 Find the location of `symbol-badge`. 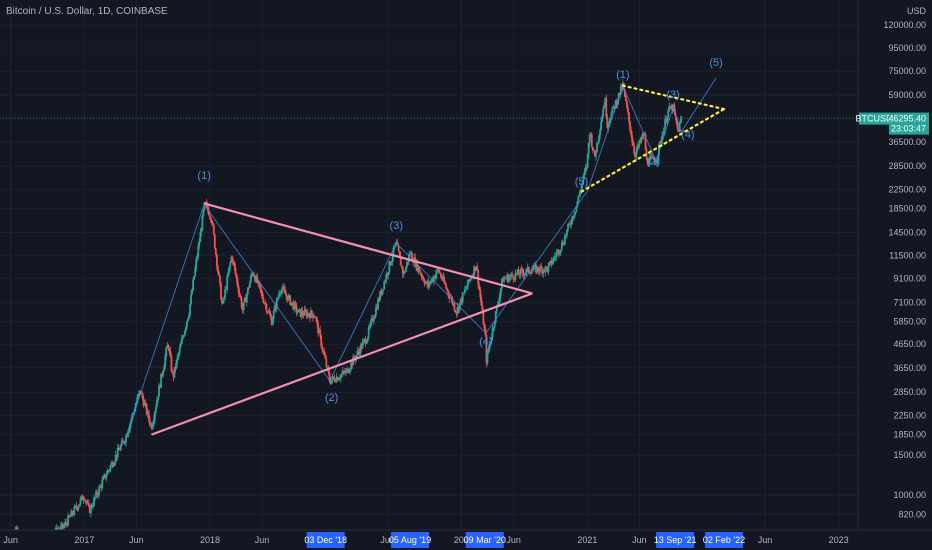

symbol-badge is located at coordinates (874, 118).